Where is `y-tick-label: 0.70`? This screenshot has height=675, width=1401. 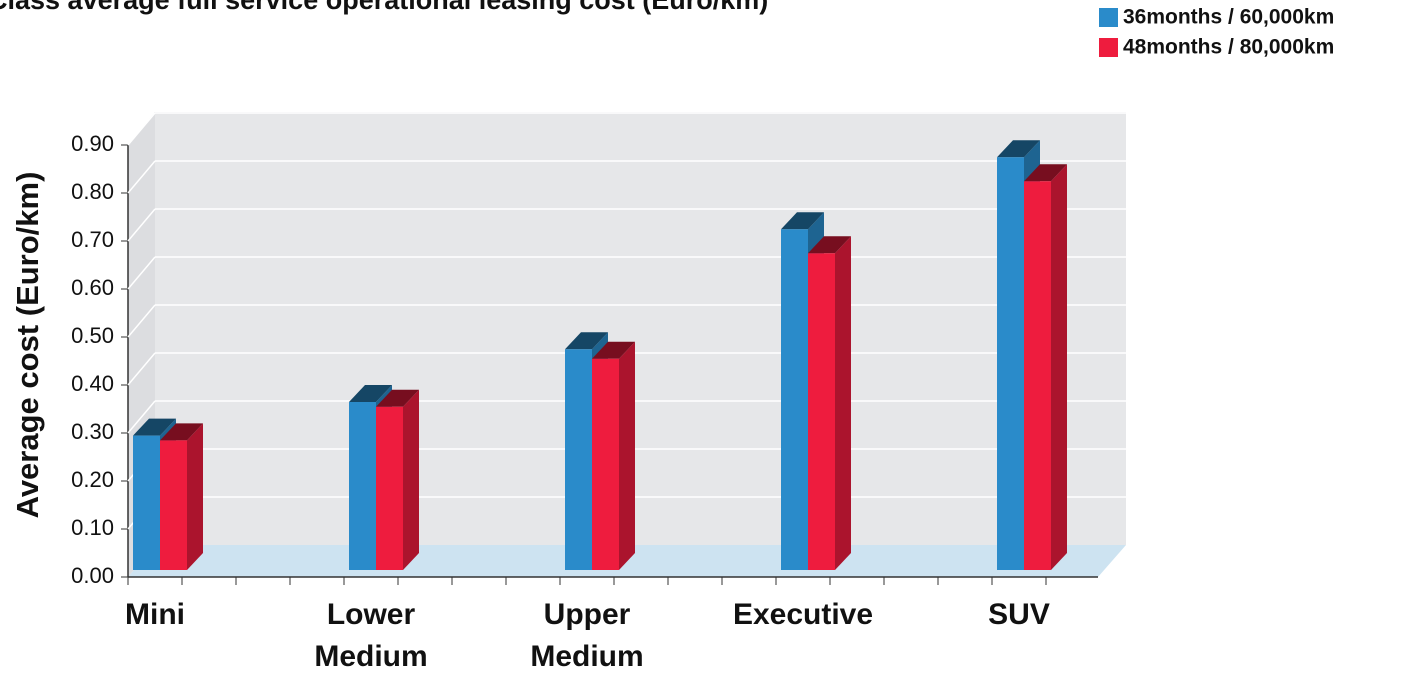
y-tick-label: 0.70 is located at coordinates (92, 239).